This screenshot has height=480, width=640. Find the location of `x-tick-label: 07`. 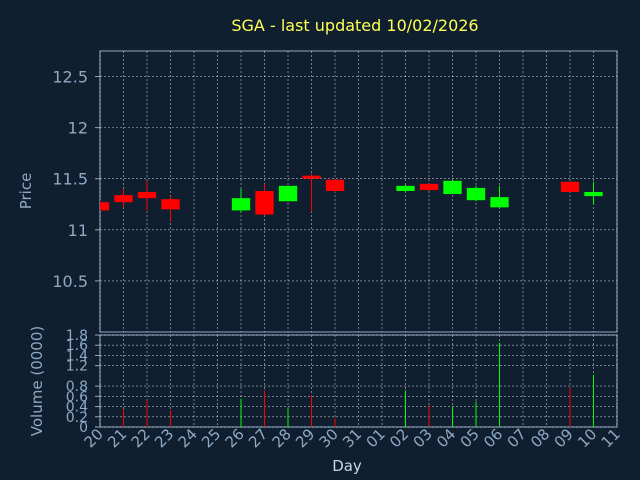

x-tick-label: 07 is located at coordinates (517, 438).